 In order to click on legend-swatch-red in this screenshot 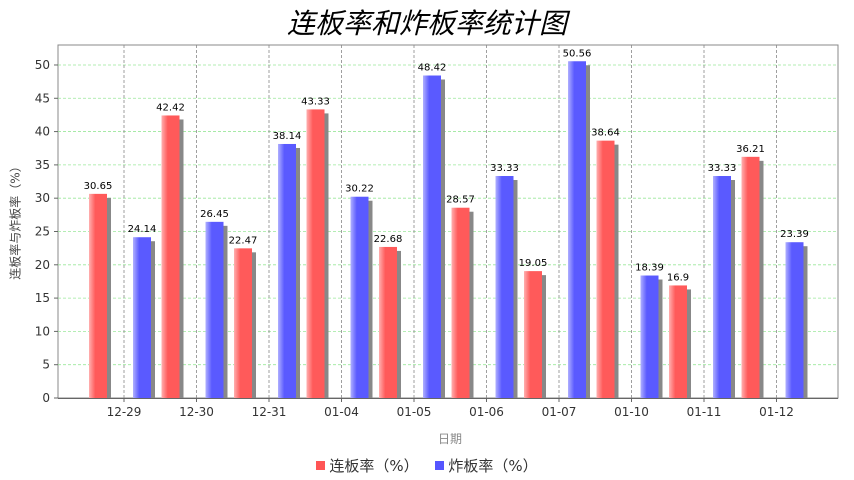, I will do `click(321, 465)`.